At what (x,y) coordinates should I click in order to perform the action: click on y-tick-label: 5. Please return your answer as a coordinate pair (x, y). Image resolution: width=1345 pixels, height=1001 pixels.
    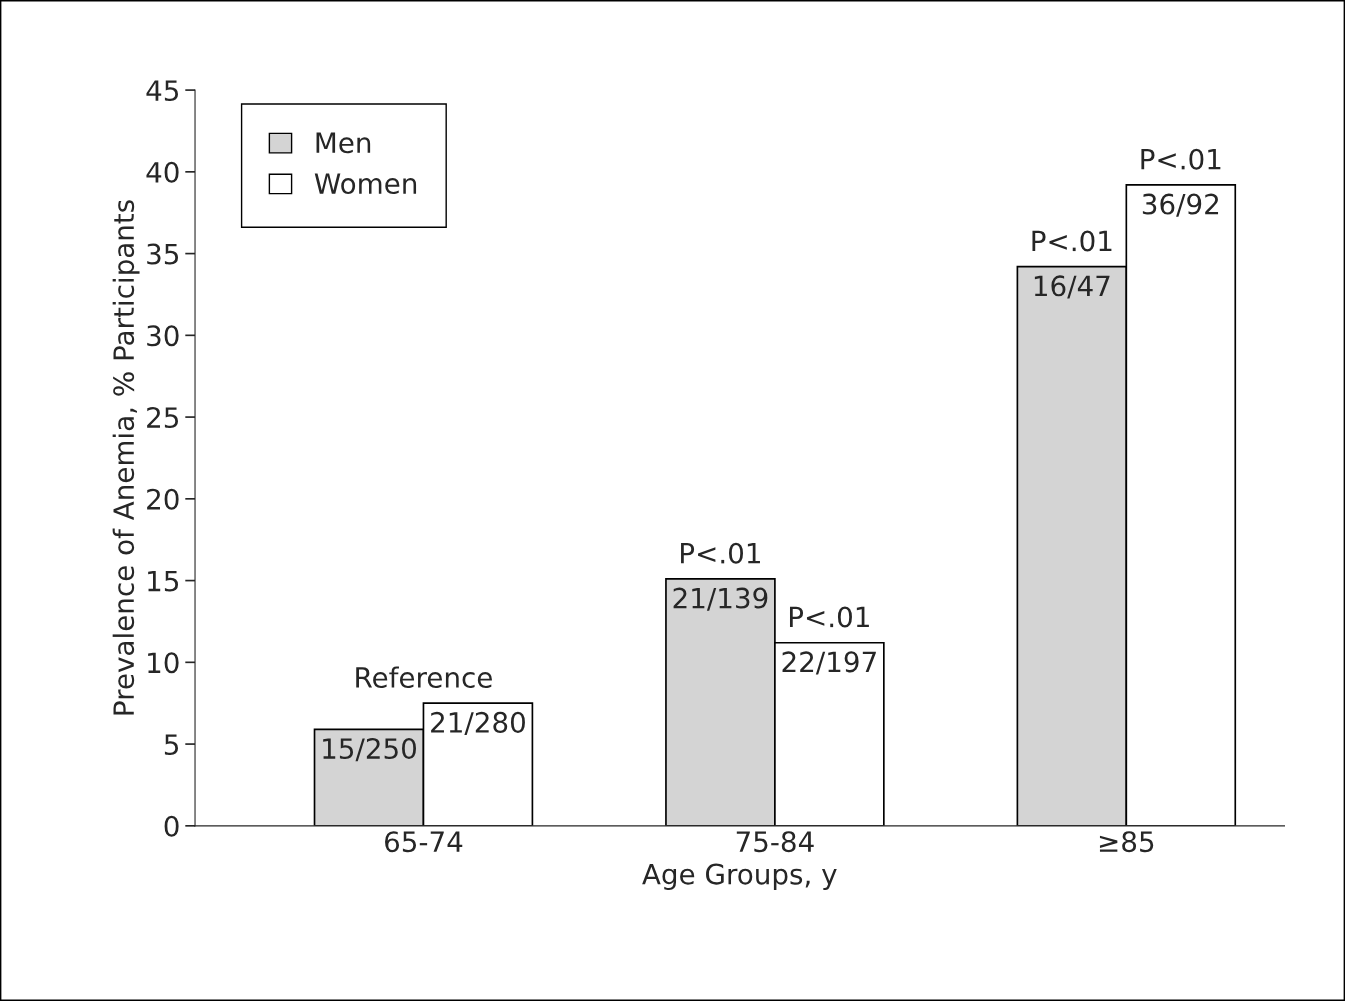
    Looking at the image, I should click on (171, 745).